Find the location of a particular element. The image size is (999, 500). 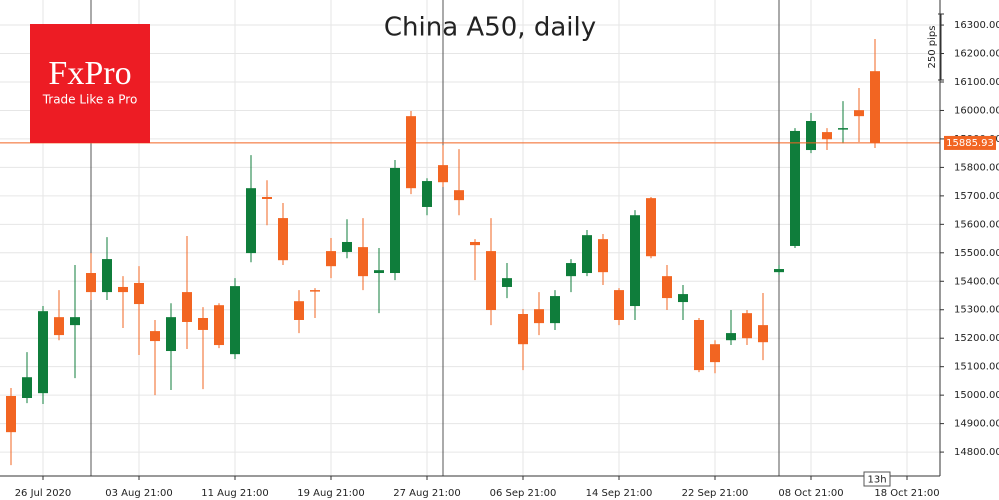

last-price-box is located at coordinates (970, 142).